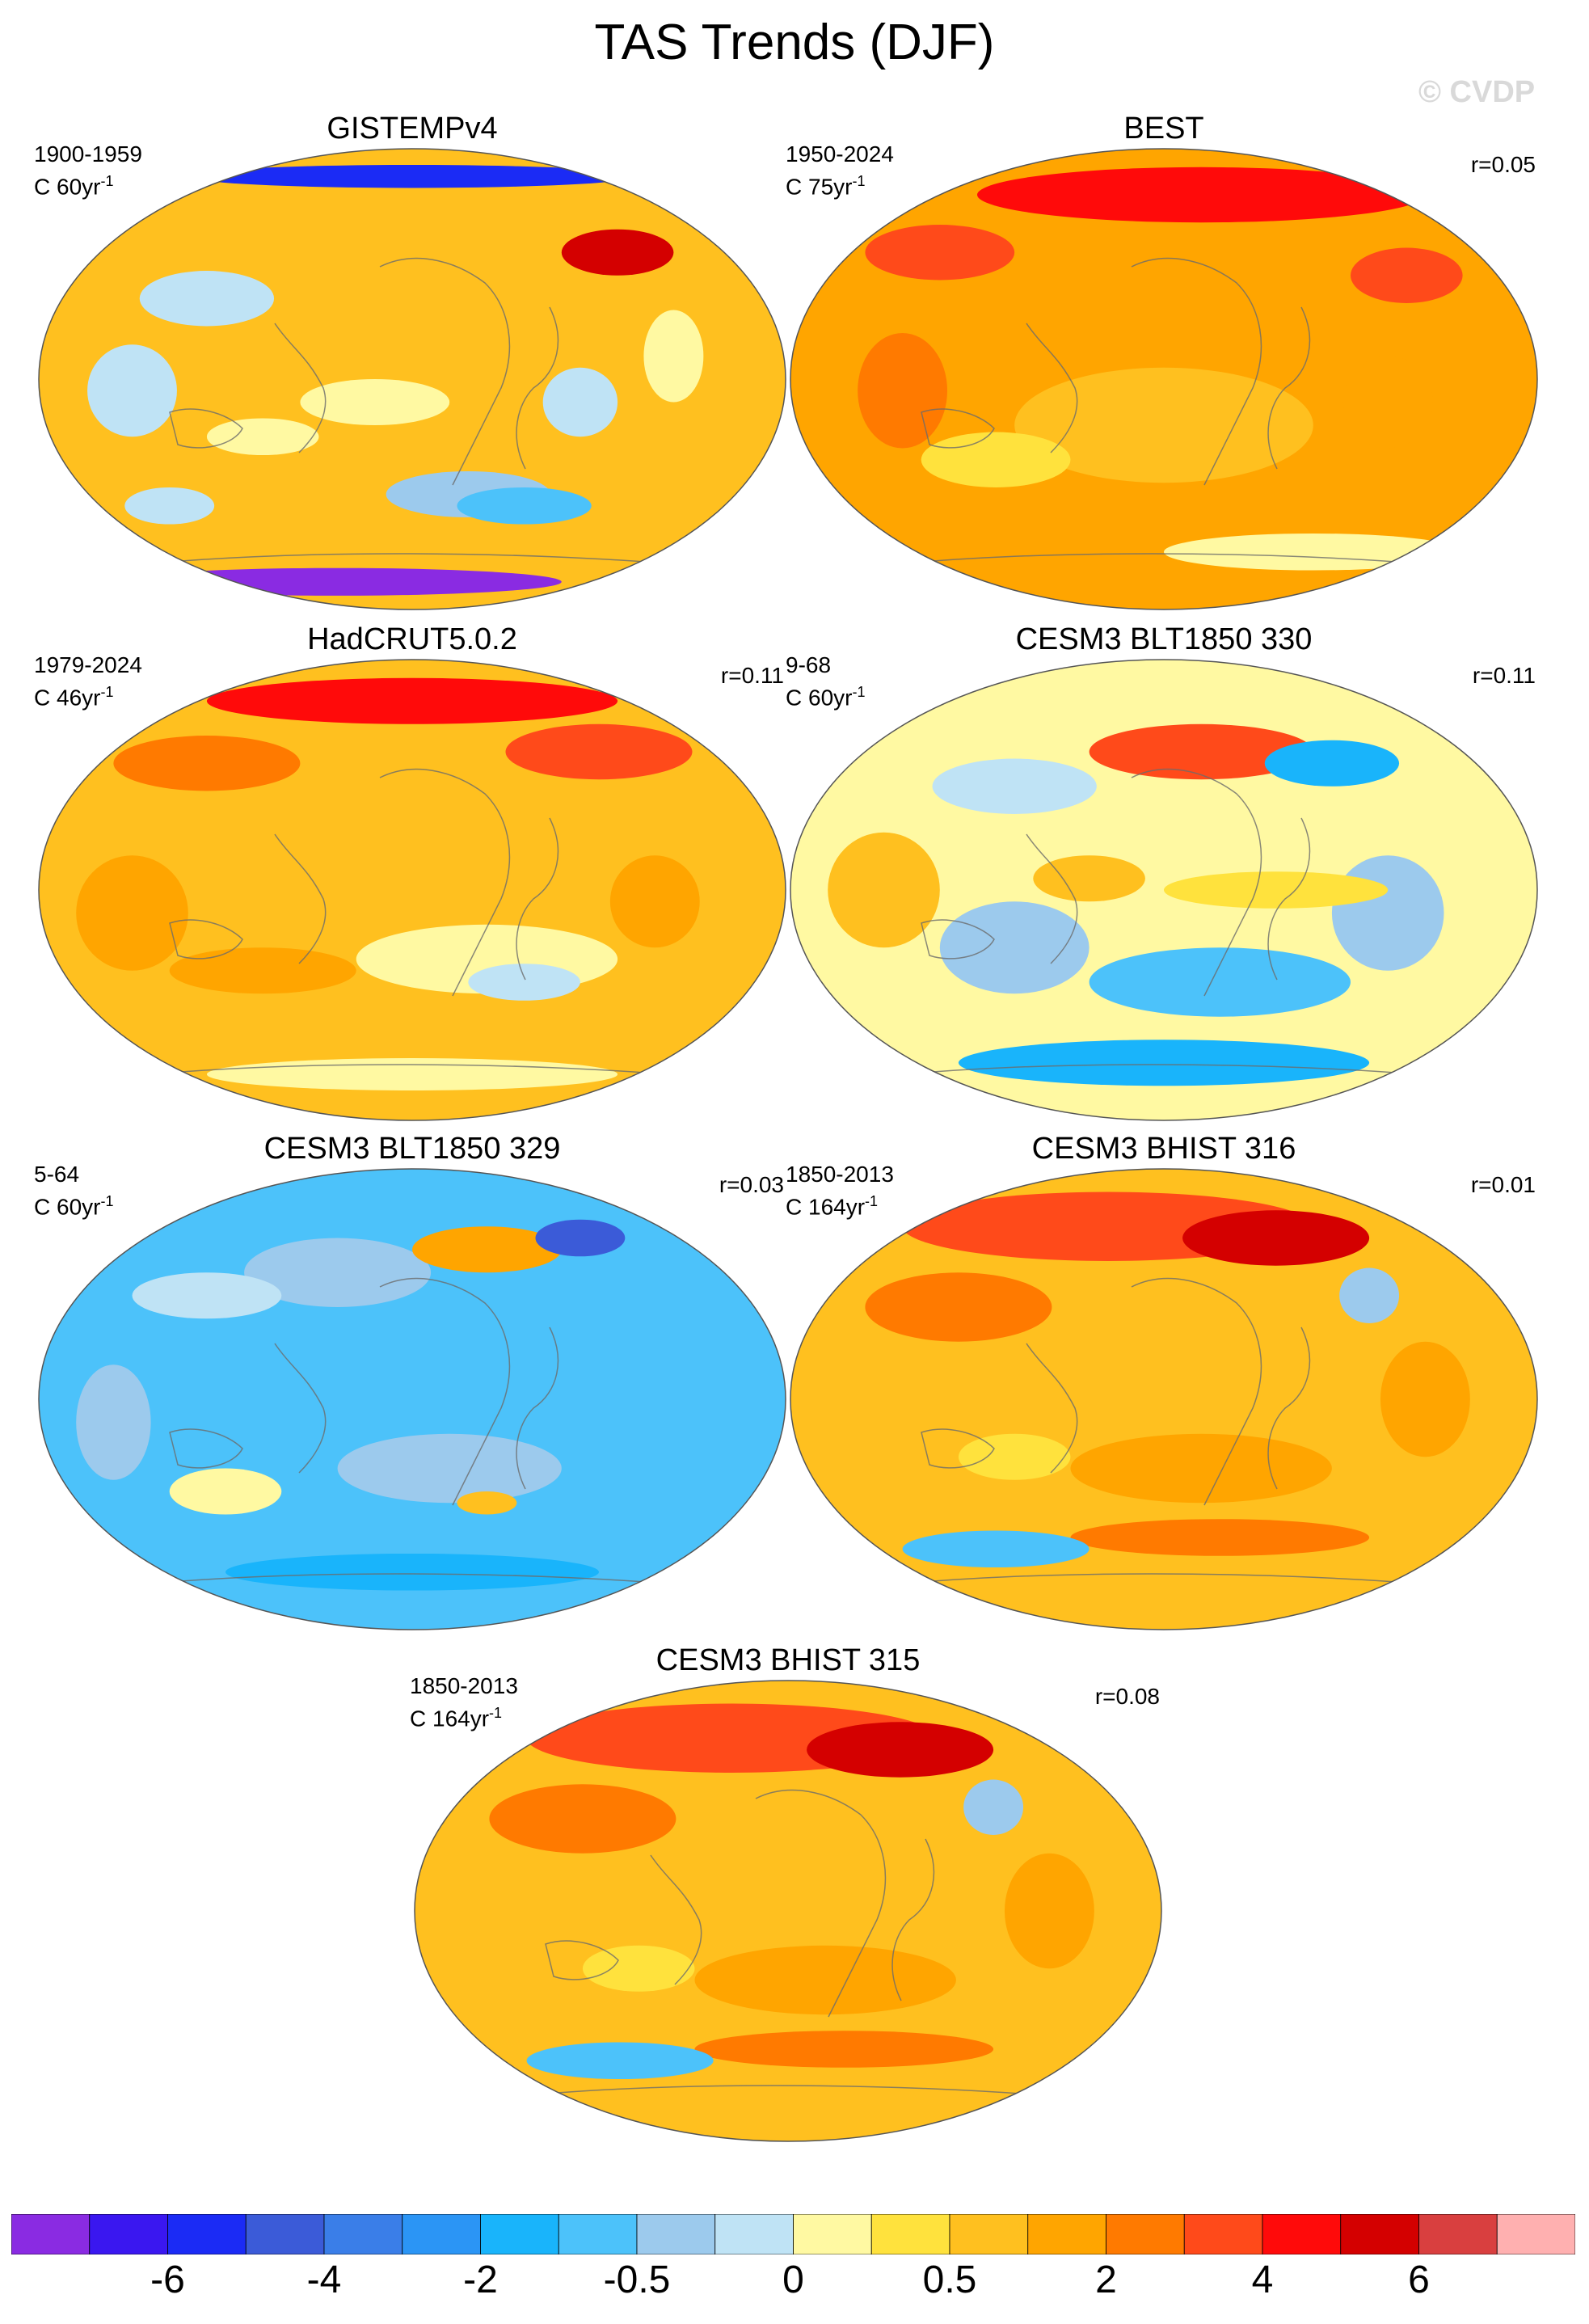  What do you see at coordinates (1477, 92) in the screenshot?
I see `cvdp-watermark: © CVDP` at bounding box center [1477, 92].